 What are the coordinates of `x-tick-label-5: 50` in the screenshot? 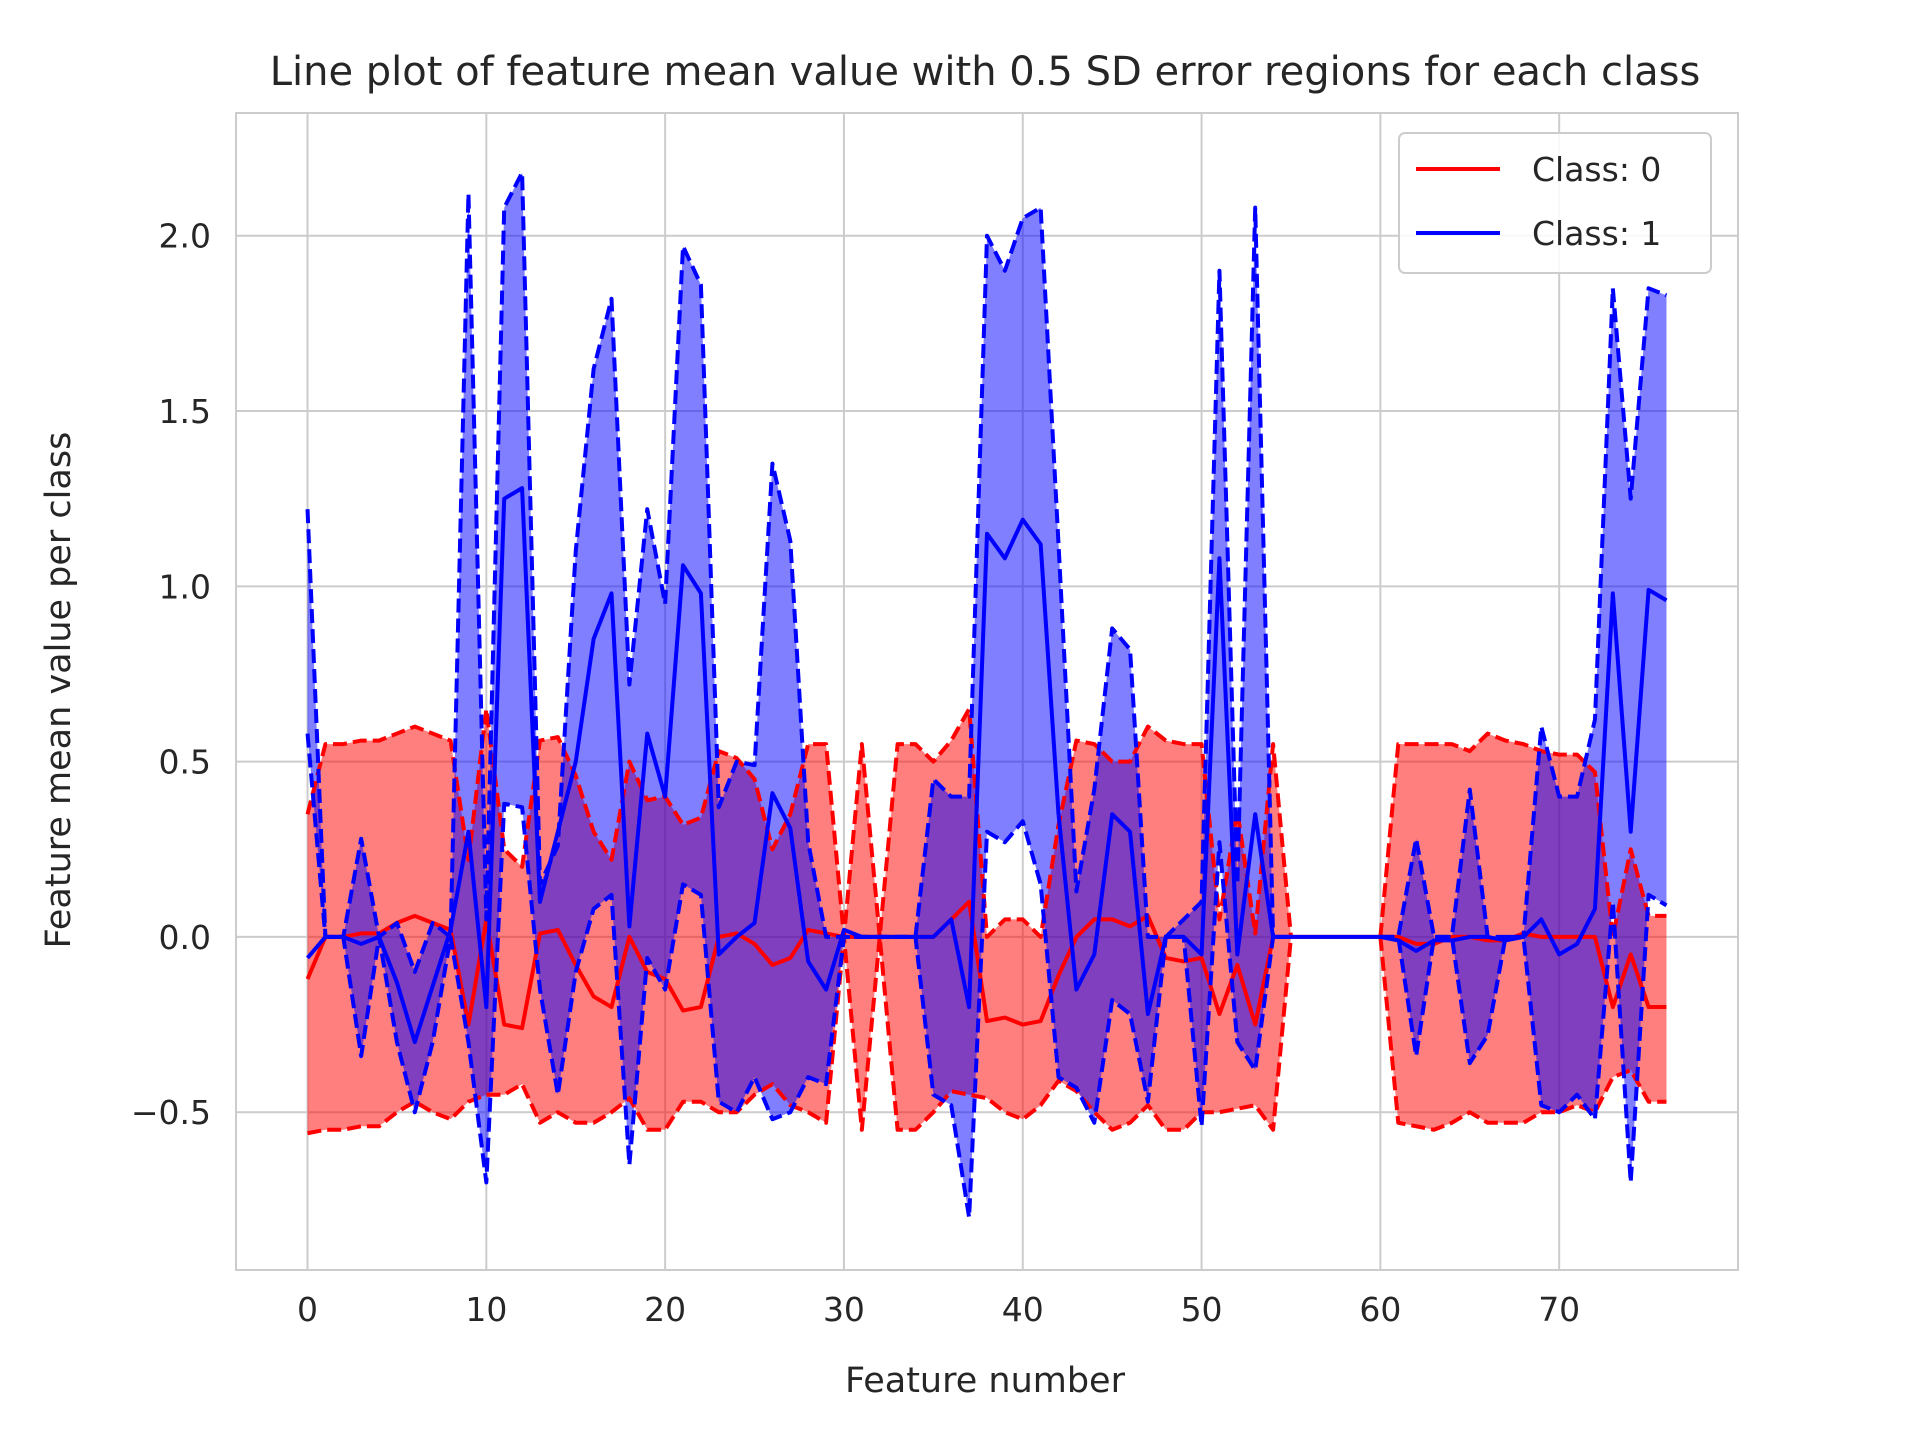 It's located at (1202, 1309).